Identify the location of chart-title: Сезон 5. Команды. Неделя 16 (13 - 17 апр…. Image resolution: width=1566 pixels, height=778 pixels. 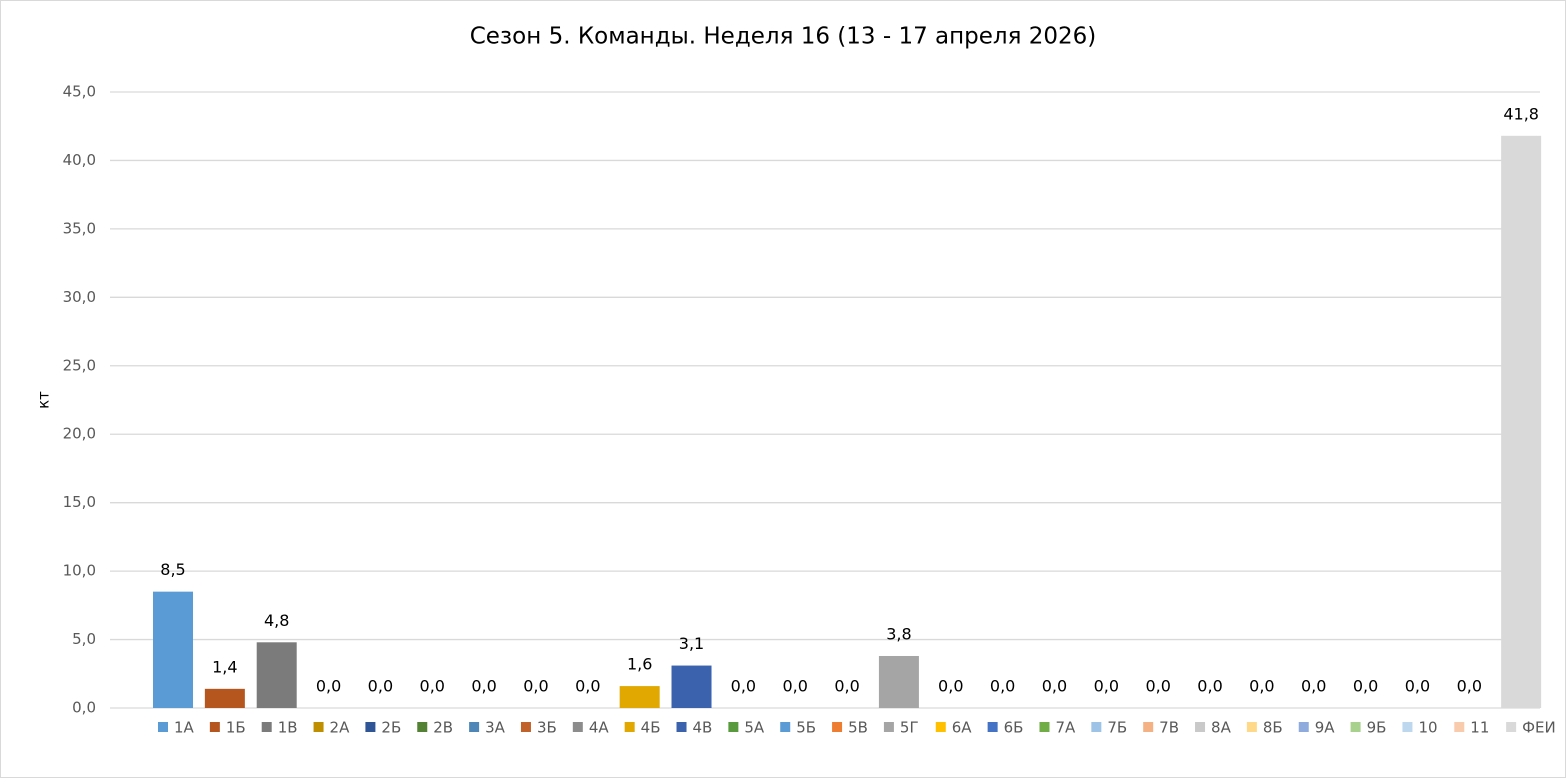
(783, 37).